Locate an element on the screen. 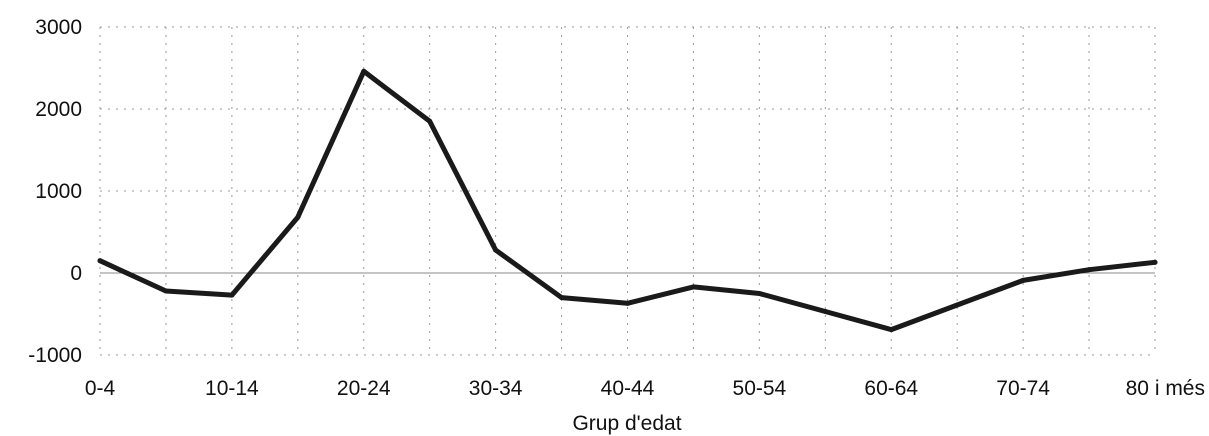  x-tick-label: 70-74 is located at coordinates (1023, 388).